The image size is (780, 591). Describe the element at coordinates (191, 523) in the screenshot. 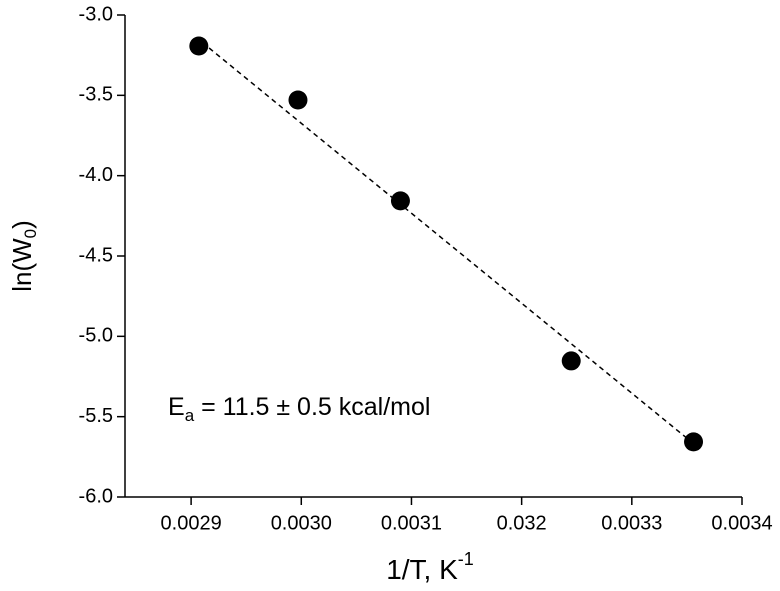

I see `x-tick-label: 0.0029` at that location.